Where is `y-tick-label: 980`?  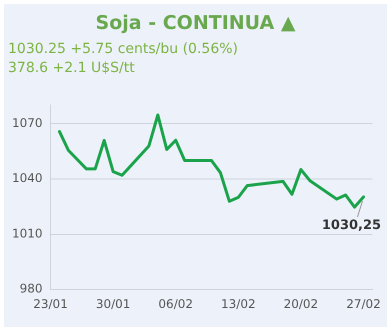
y-tick-label: 980 is located at coordinates (31, 289).